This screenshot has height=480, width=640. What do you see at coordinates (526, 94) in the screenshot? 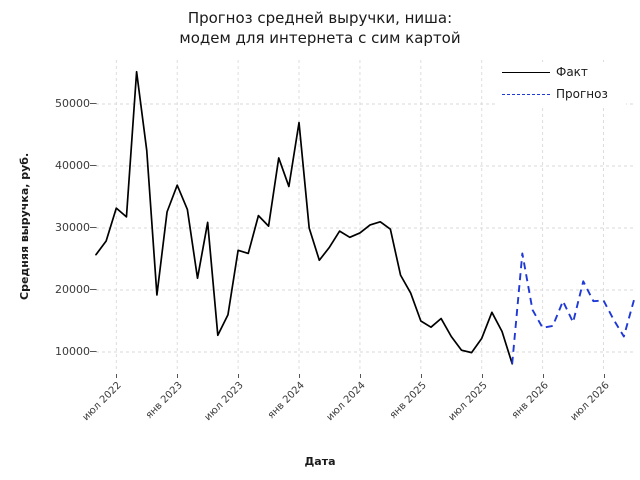
I see `legend-swatch-dashed-icon` at bounding box center [526, 94].